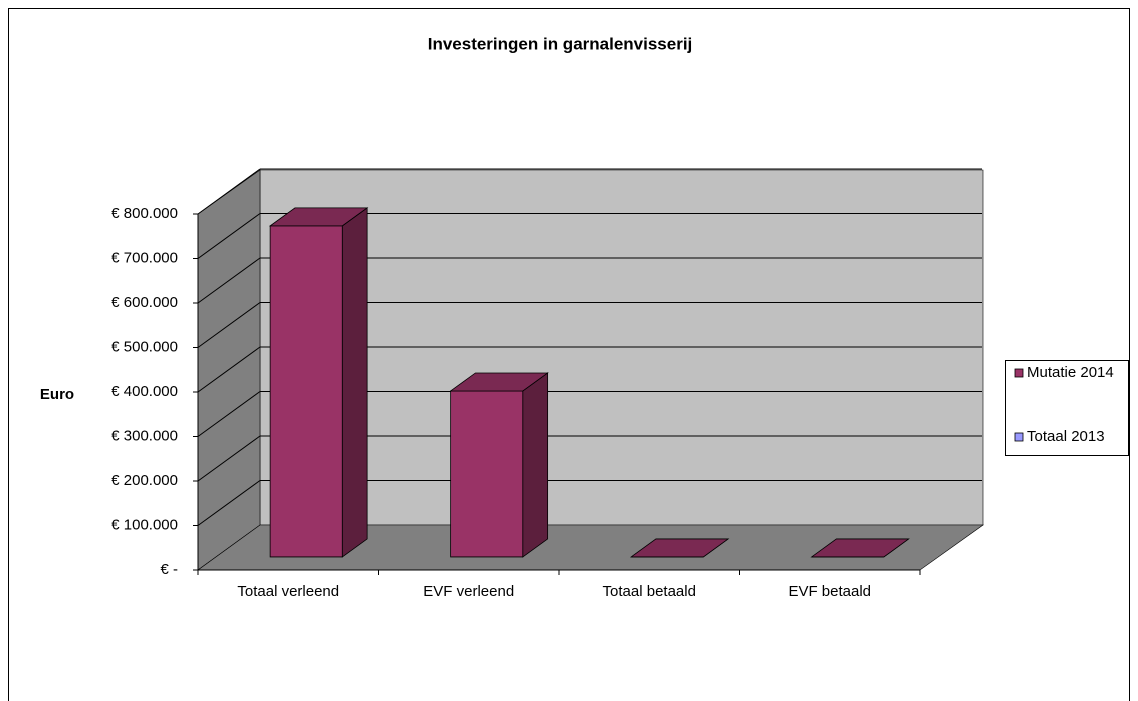 Image resolution: width=1138 pixels, height=701 pixels. I want to click on legend-box, so click(1067, 408).